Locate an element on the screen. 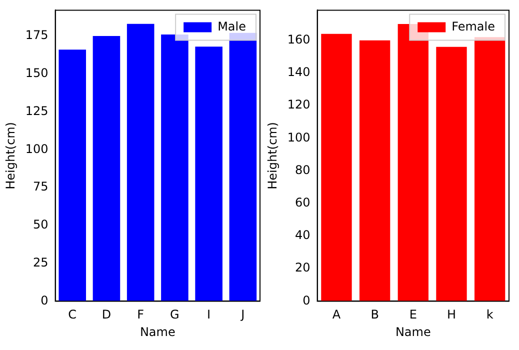 This screenshot has height=350, width=519. x-tick-label: F is located at coordinates (140, 315).